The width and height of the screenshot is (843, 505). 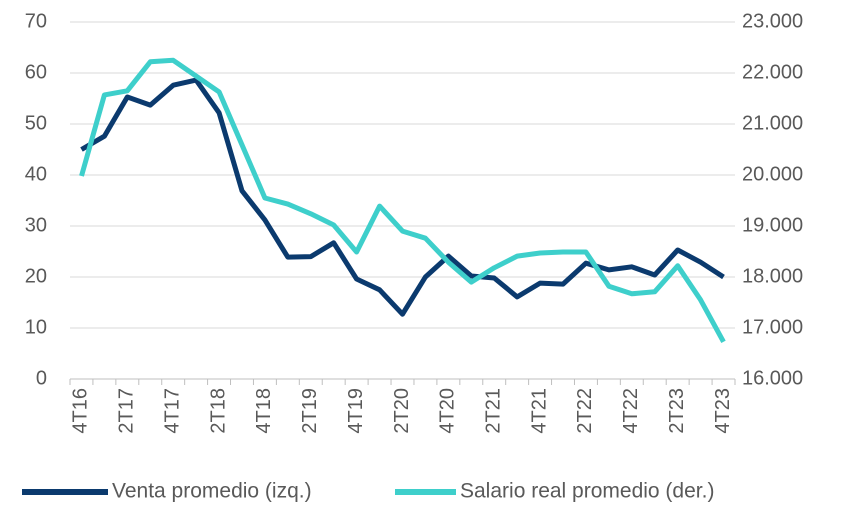 What do you see at coordinates (218, 411) in the screenshot?
I see `x-tick-label: 2T18` at bounding box center [218, 411].